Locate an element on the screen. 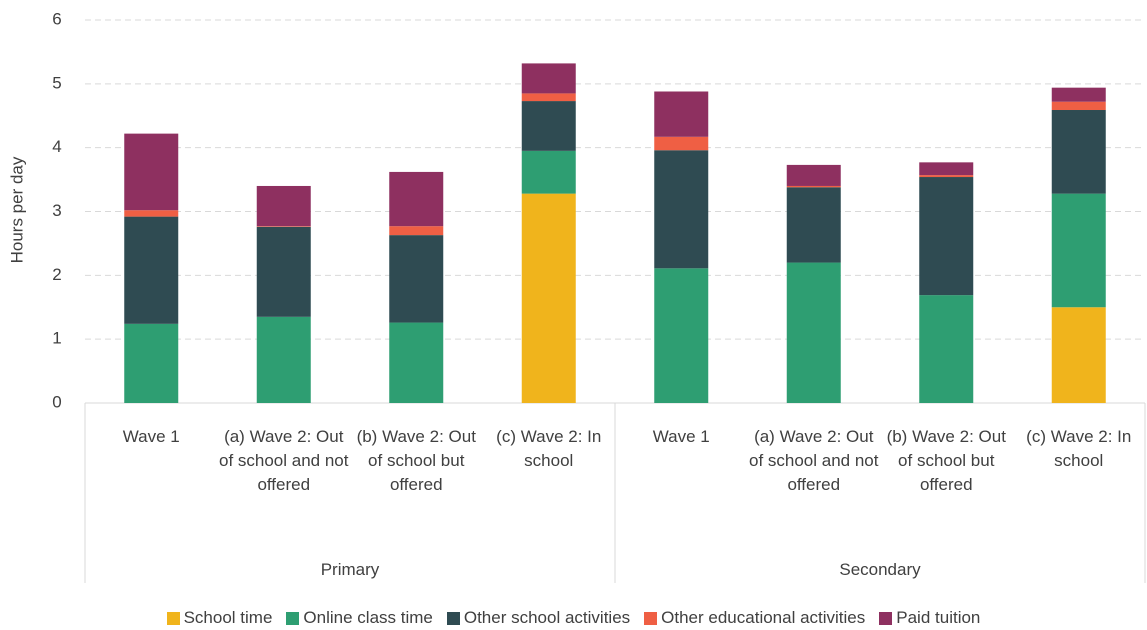 This screenshot has width=1147, height=630. y-tick-label: 2 is located at coordinates (56, 274).